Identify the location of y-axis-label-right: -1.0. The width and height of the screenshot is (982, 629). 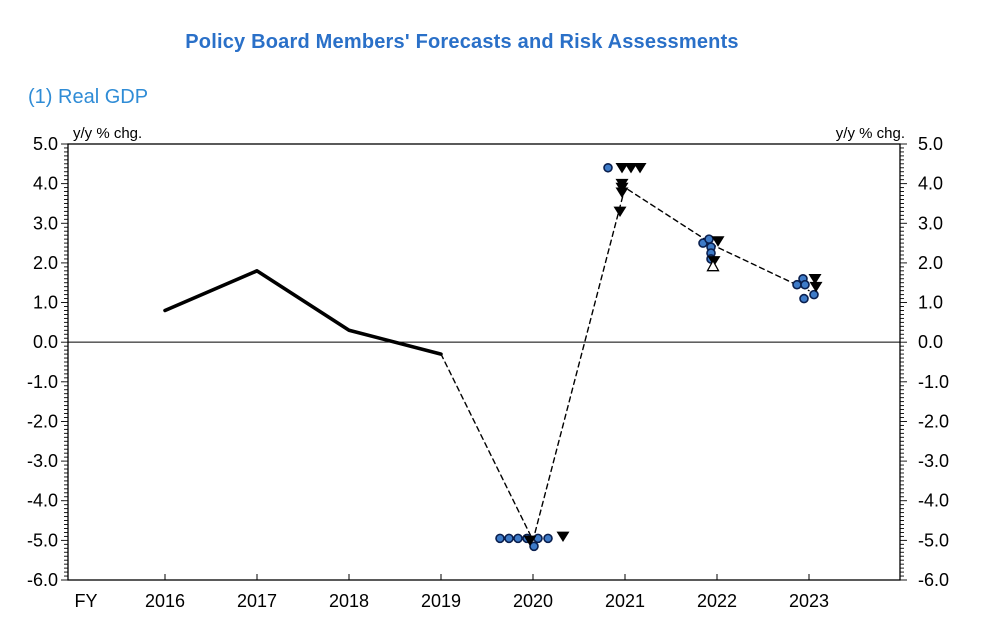
(933, 382).